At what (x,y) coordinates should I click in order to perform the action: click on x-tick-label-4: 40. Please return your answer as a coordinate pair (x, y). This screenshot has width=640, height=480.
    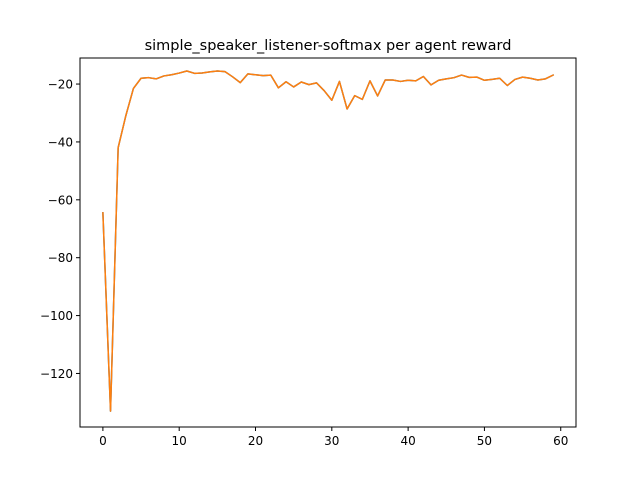
    Looking at the image, I should click on (407, 441).